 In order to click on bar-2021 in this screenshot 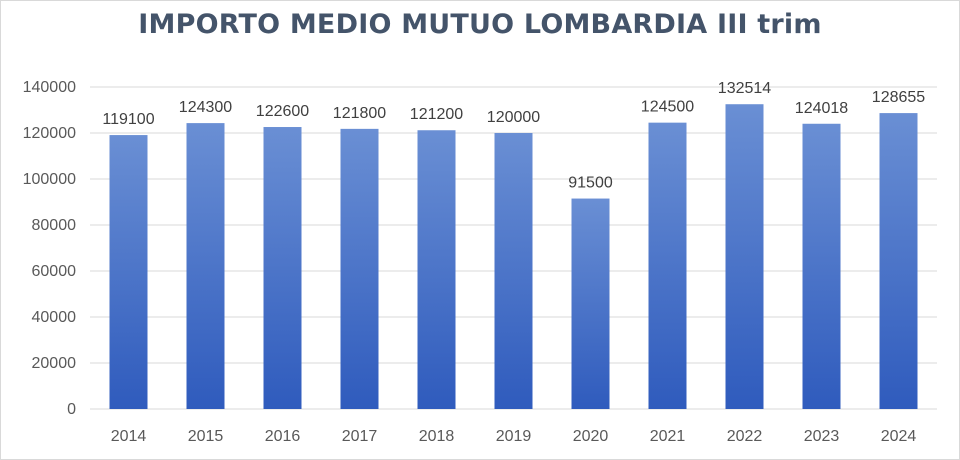, I will do `click(667, 266)`.